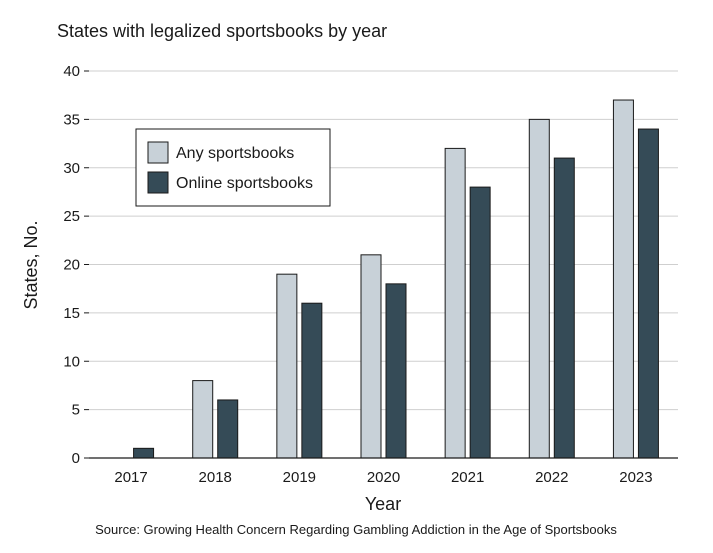  What do you see at coordinates (287, 366) in the screenshot?
I see `bar-any-sportsbooks-2019` at bounding box center [287, 366].